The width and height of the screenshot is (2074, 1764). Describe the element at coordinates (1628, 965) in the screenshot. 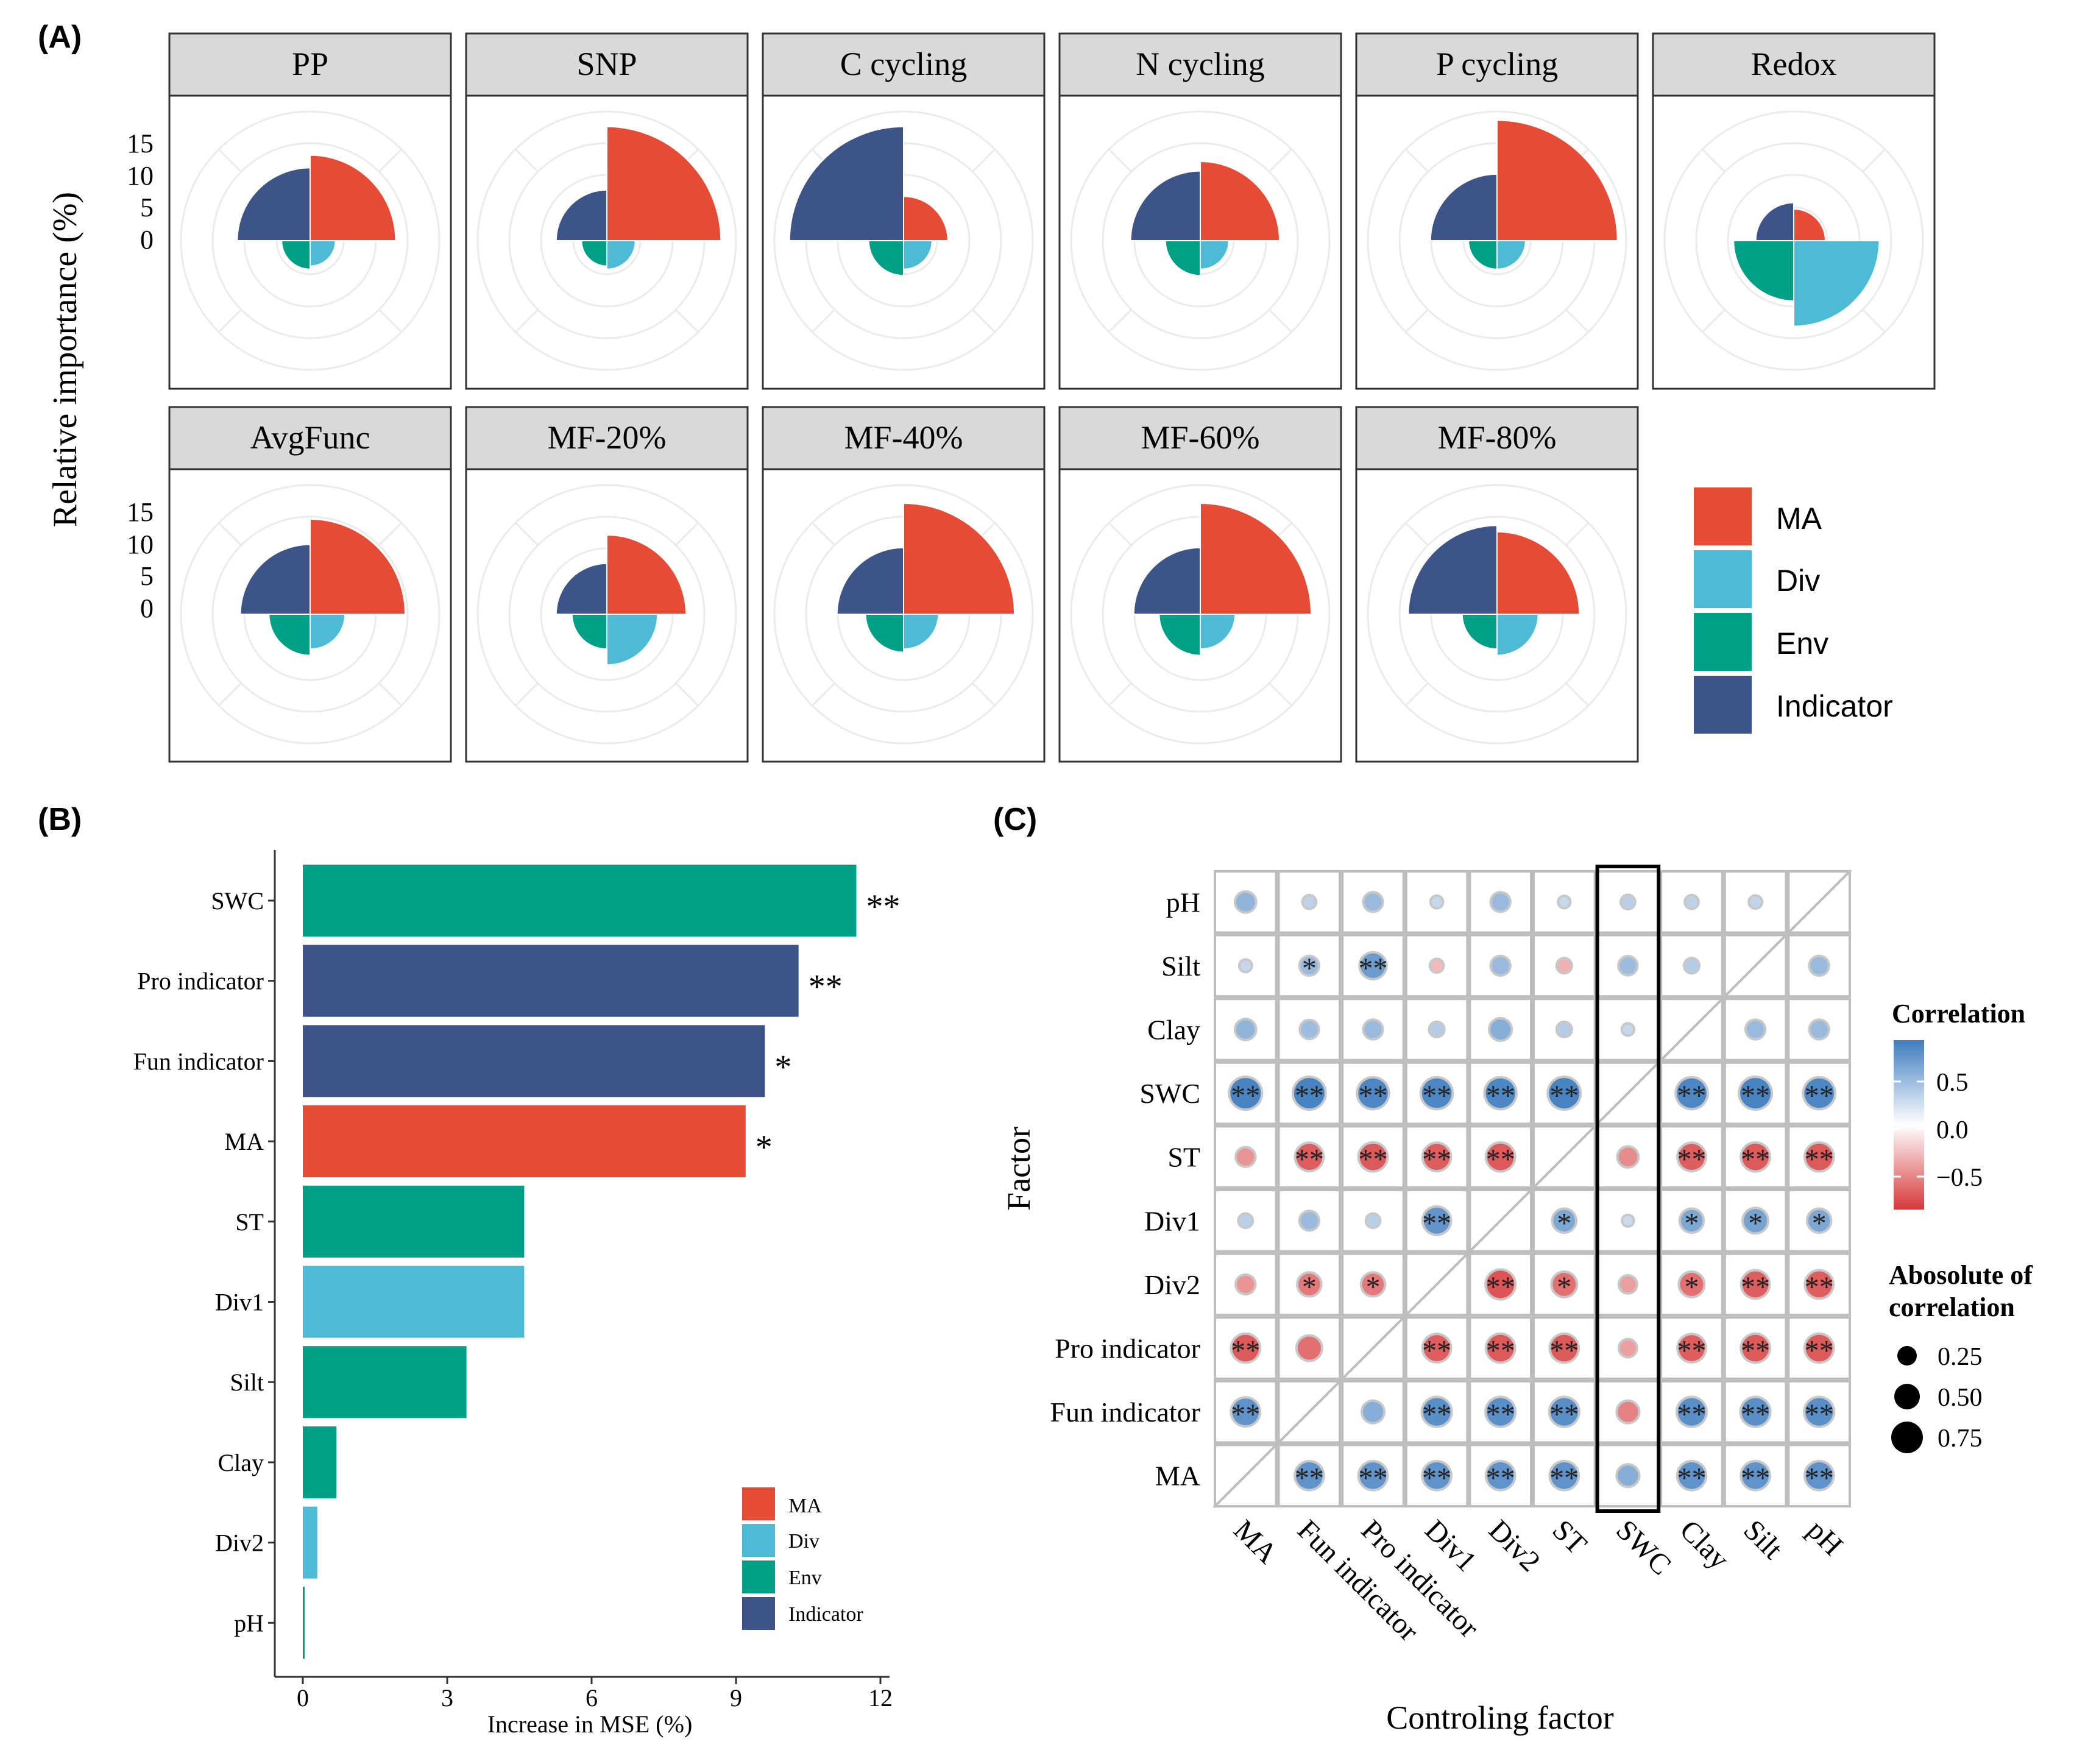

I see `corr-dot-silt-swc` at that location.